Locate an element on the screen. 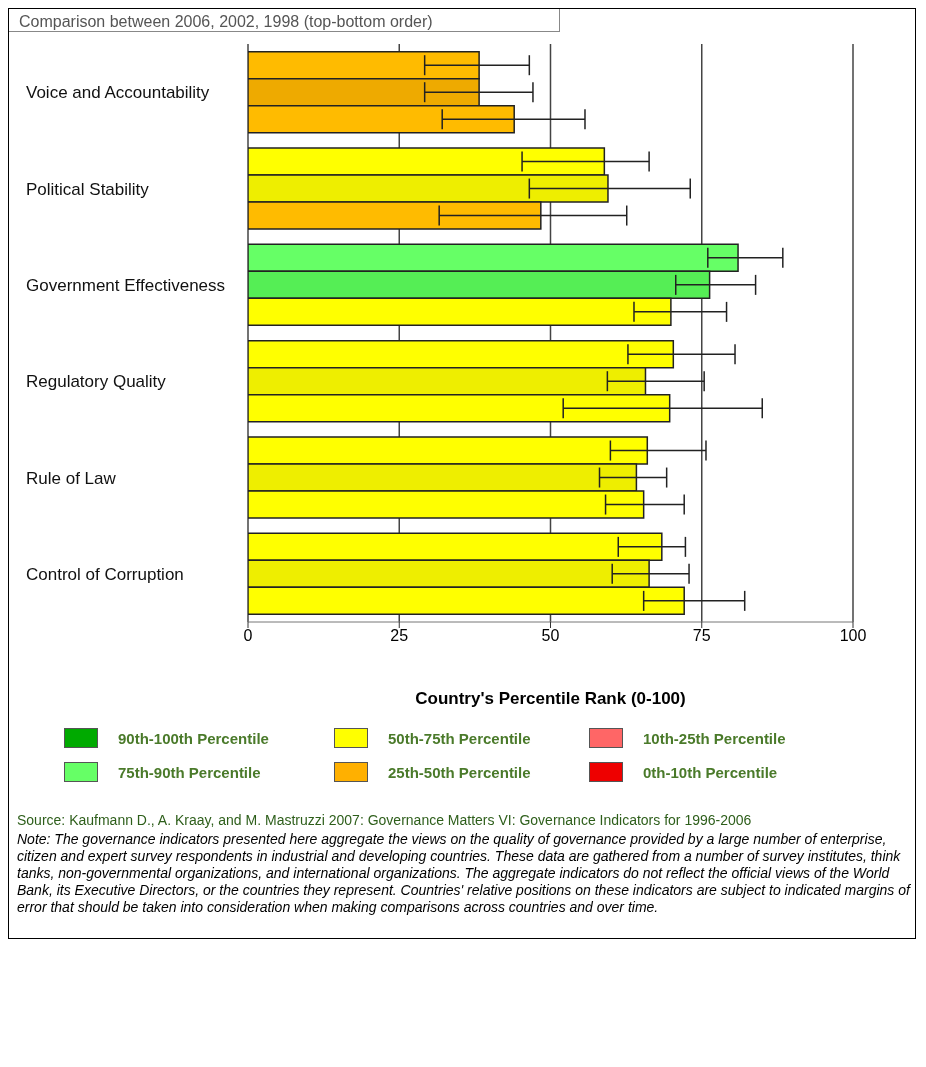  source-note: Source: Kaufmann D., A. Kraay, and M. Mastruzzi 2007: Governance Matters VI: Governance Indicators for 1996-2006 is located at coordinates (385, 820).